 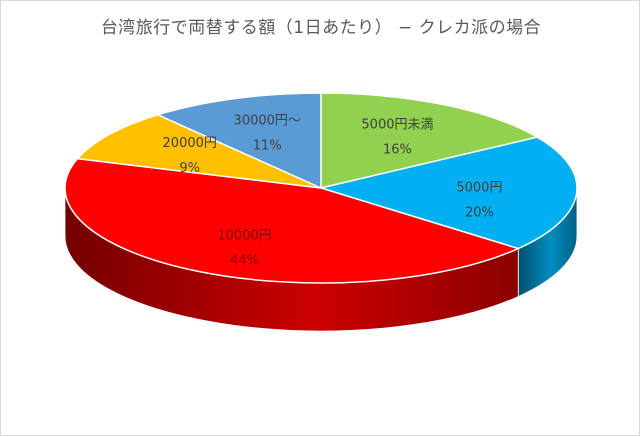 I want to click on pie-slice-2-category-label: 5000円, so click(x=479, y=188).